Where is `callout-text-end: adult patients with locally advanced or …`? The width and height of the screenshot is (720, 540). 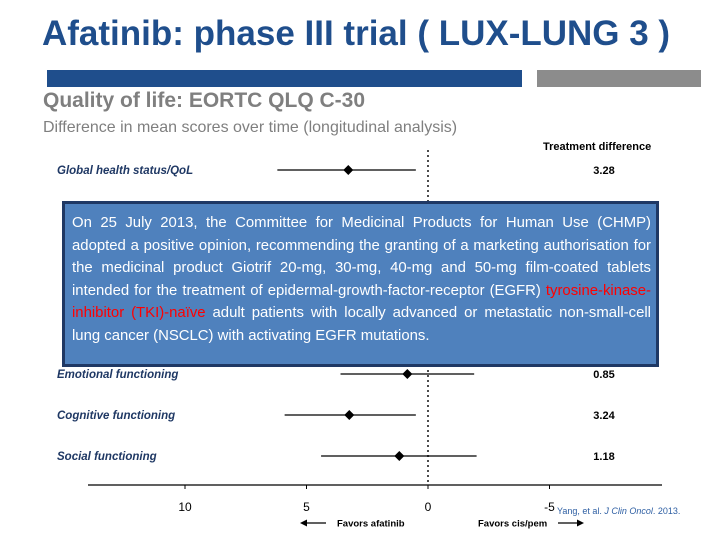 callout-text-end: adult patients with locally advanced or … is located at coordinates (361, 324).